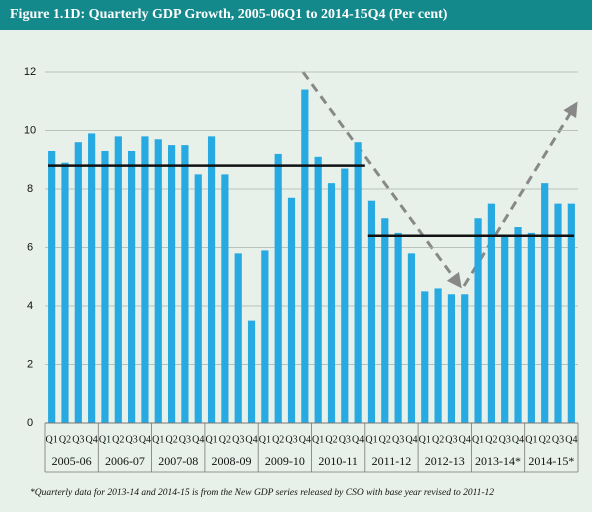 The height and width of the screenshot is (517, 592). I want to click on trend-arrow, so click(520, 194).